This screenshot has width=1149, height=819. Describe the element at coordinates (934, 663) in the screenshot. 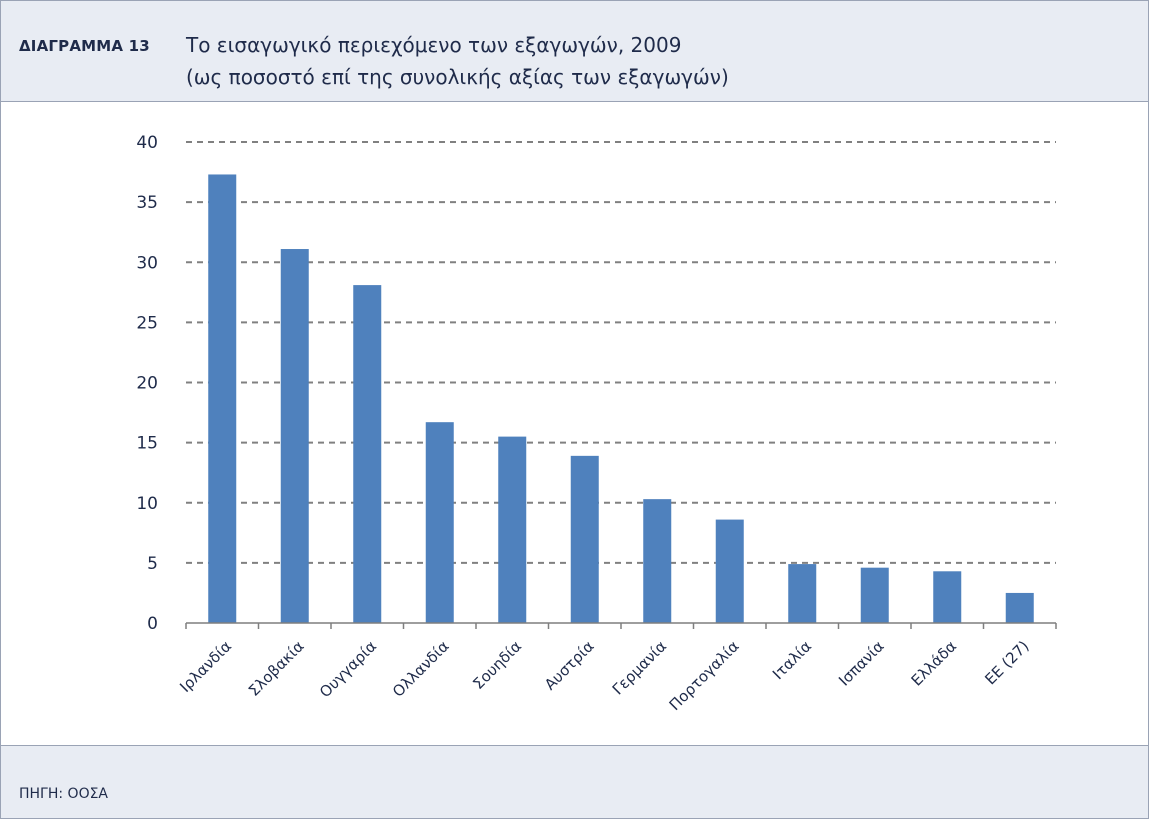

I see `x-tick-label: Ελλάδα` at that location.